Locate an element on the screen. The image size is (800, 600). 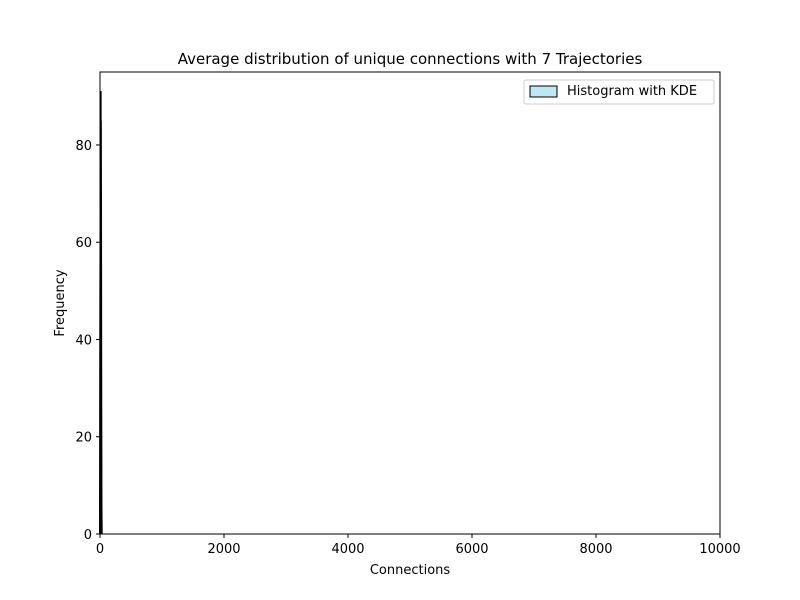
y-axis-ticks: 0 20 40 60 80 is located at coordinates (87, 341).